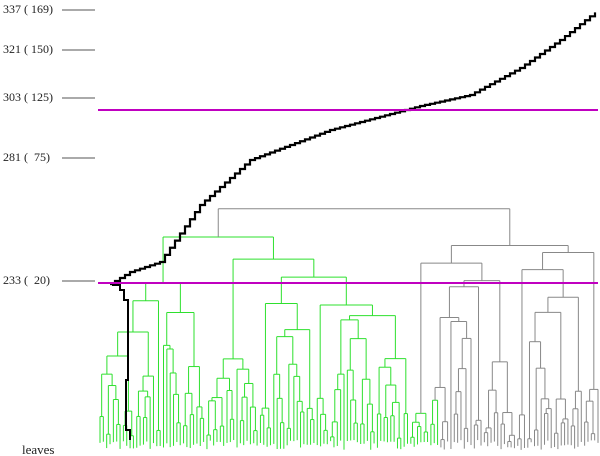 Image resolution: width=600 pixels, height=456 pixels. I want to click on level-label: 337 ( 169), so click(28, 9).